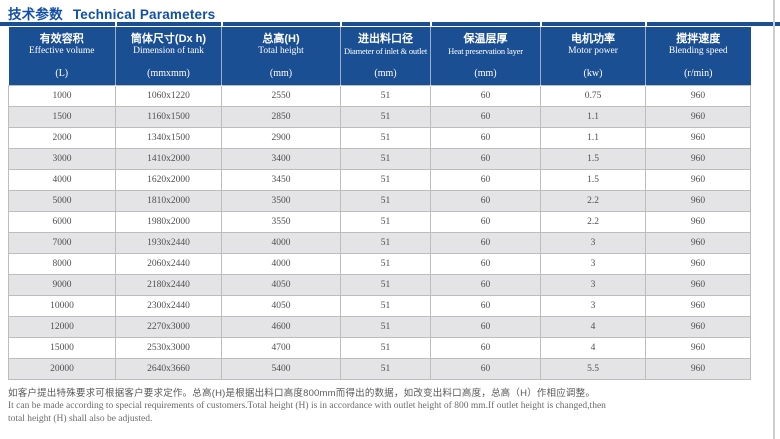  What do you see at coordinates (593, 95) in the screenshot?
I see `table-cell: 0.75` at bounding box center [593, 95].